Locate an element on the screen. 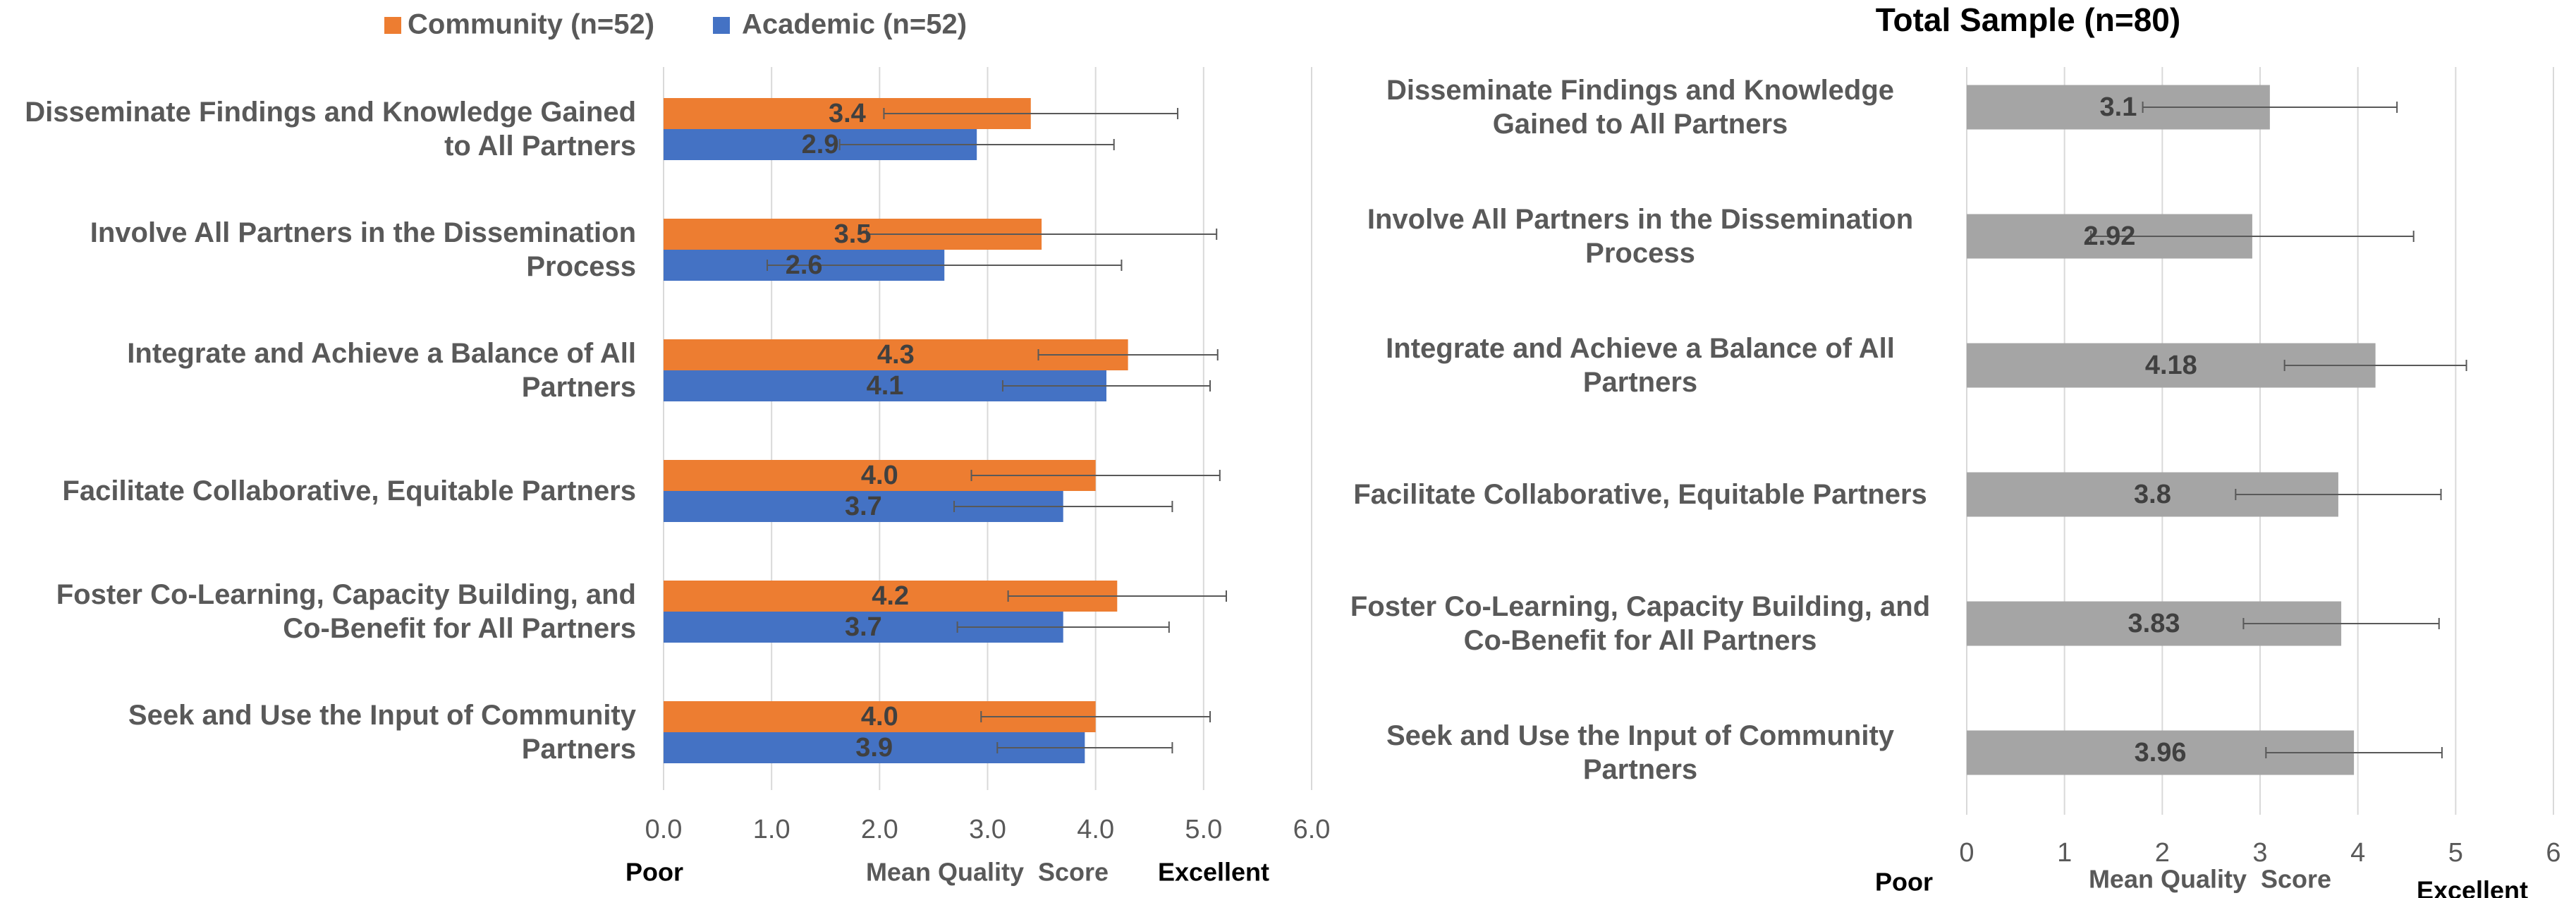  data-label: 3.5 is located at coordinates (853, 234).